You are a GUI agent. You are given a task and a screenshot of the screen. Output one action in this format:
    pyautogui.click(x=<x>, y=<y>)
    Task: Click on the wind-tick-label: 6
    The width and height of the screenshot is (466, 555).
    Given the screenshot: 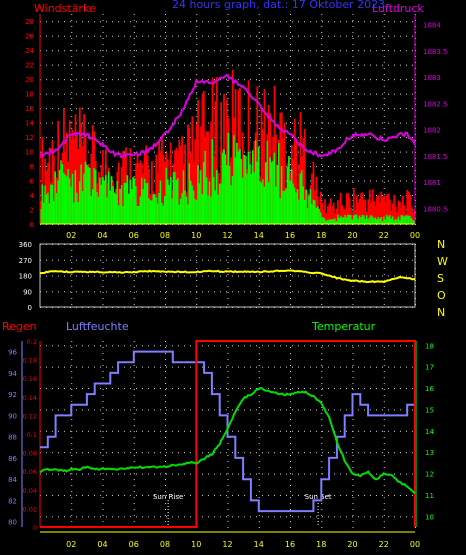 What is the action you would take?
    pyautogui.click(x=32, y=182)
    